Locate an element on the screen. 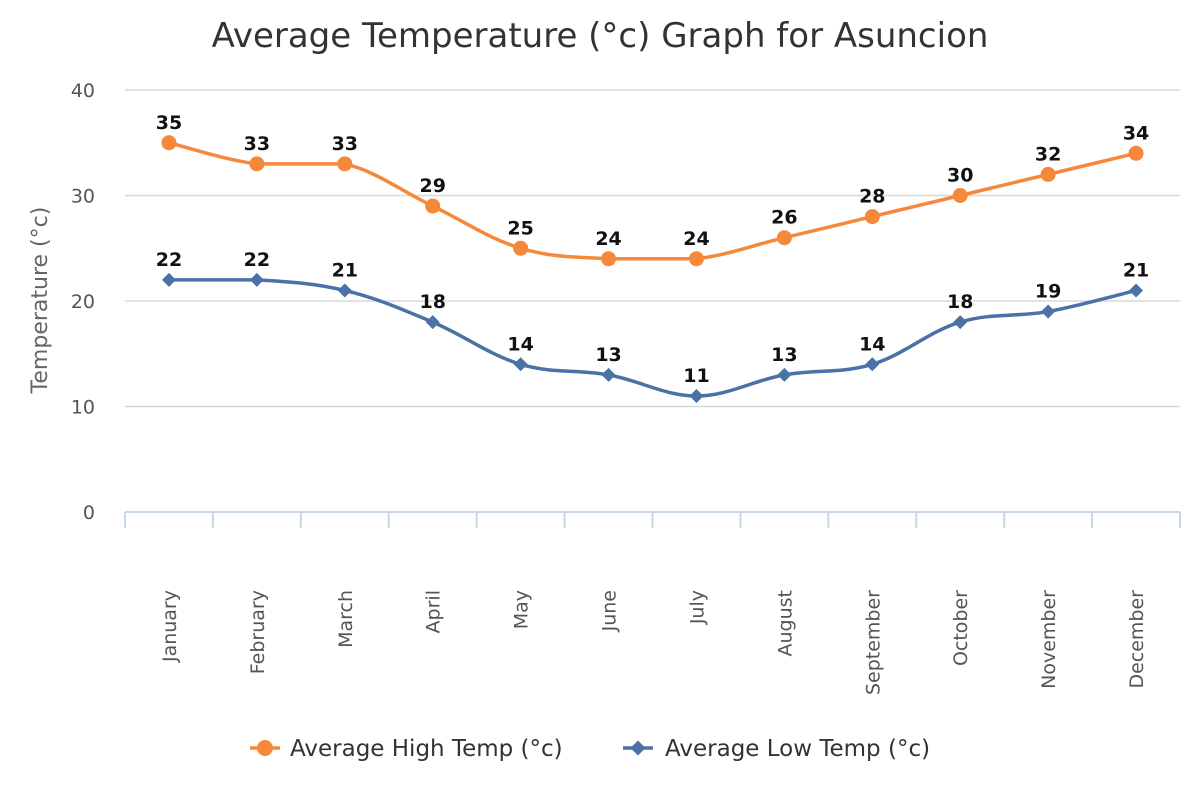  legend-item-low: Average Low Temp (°c) is located at coordinates (776, 749).